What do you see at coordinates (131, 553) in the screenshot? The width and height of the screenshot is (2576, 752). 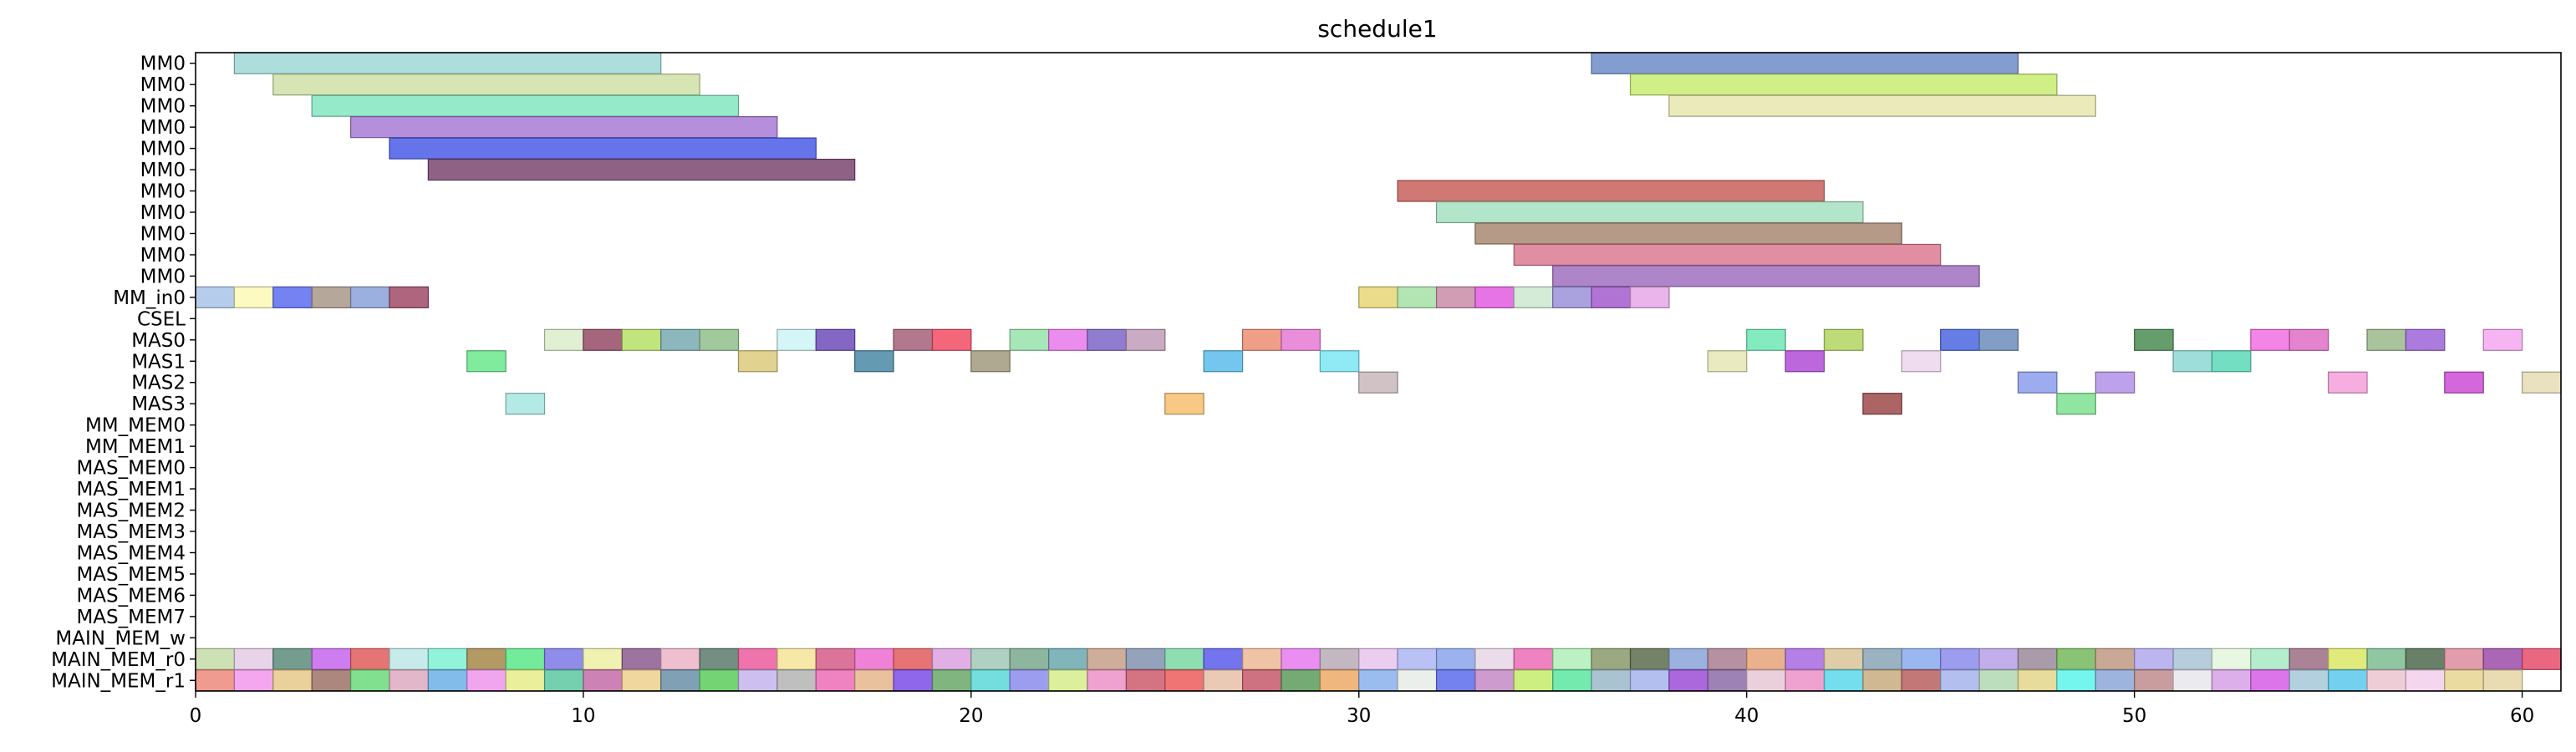 I see `y-tick-label: MAS_MEM4` at bounding box center [131, 553].